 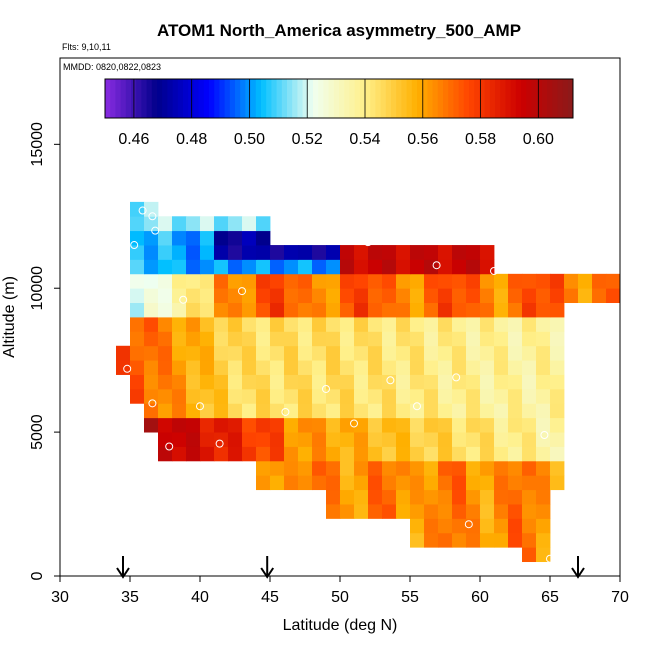 What do you see at coordinates (480, 597) in the screenshot?
I see `x-tick-label: 60` at bounding box center [480, 597].